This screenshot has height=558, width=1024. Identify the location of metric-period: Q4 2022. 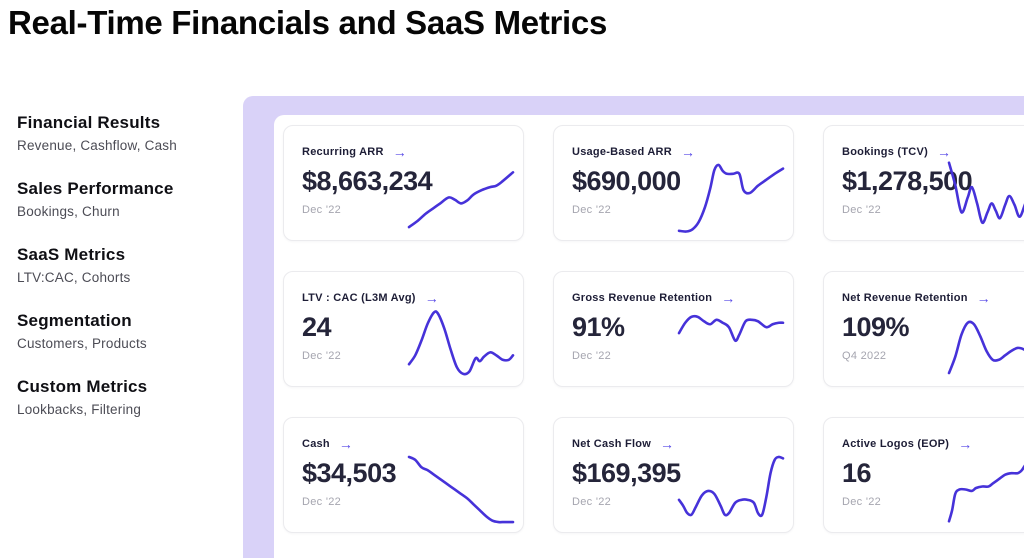
(864, 356).